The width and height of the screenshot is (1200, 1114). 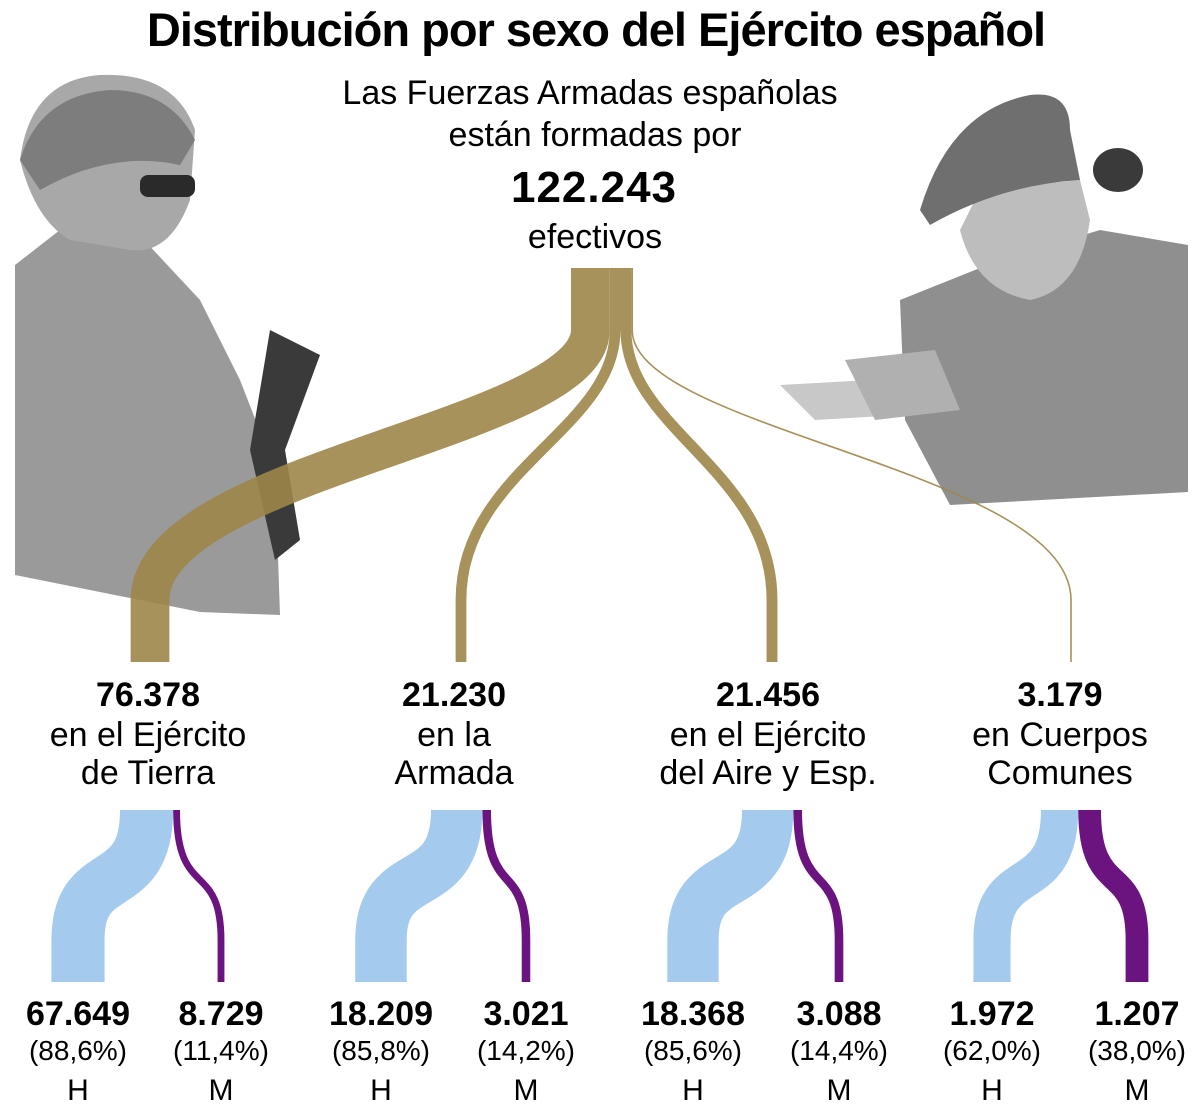 What do you see at coordinates (768, 695) in the screenshot?
I see `branch-value-3: 21.456` at bounding box center [768, 695].